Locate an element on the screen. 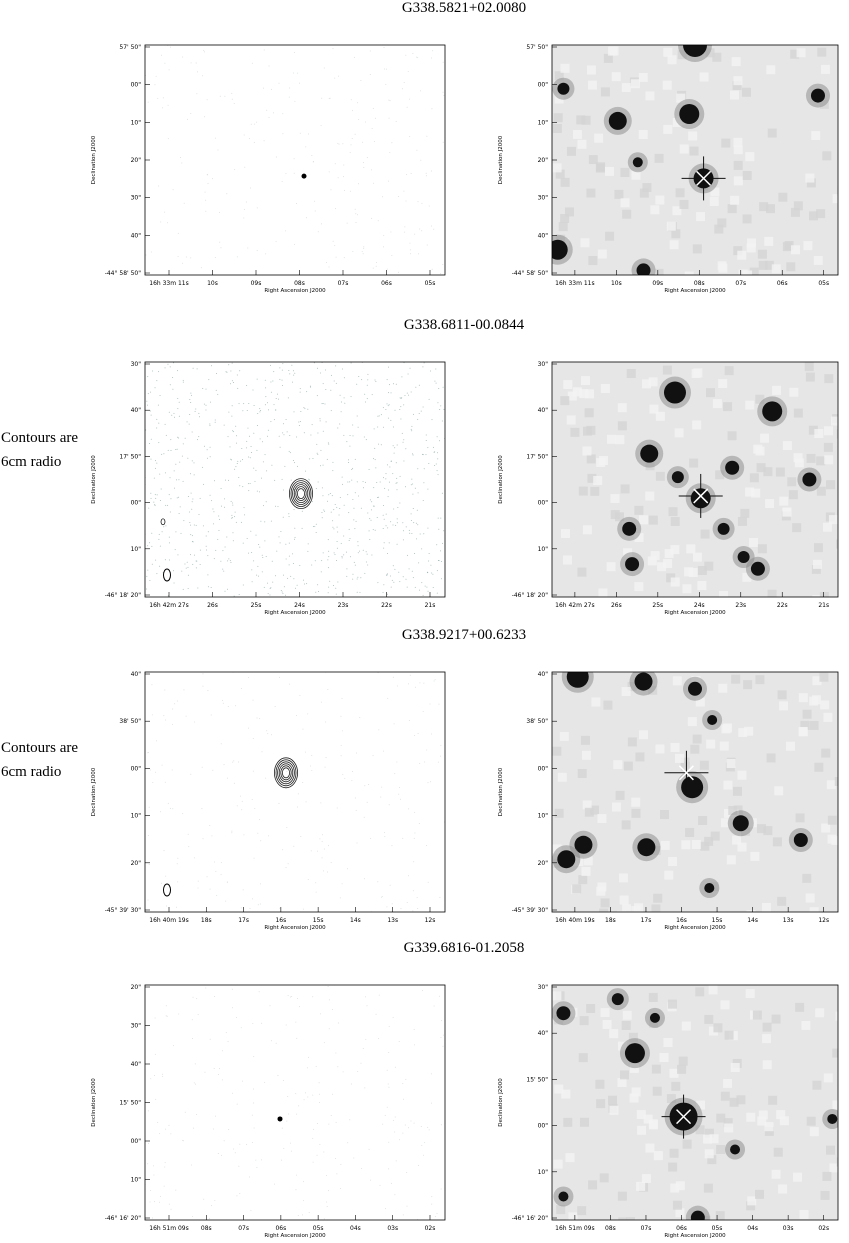 The height and width of the screenshot is (1243, 849). panel-title: G338.6811-00.0844 is located at coordinates (464, 325).